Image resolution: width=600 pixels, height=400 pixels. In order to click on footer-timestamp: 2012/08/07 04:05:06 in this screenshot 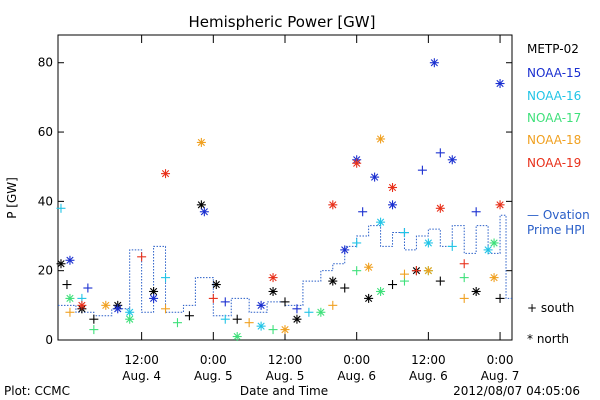, I will do `click(516, 391)`.